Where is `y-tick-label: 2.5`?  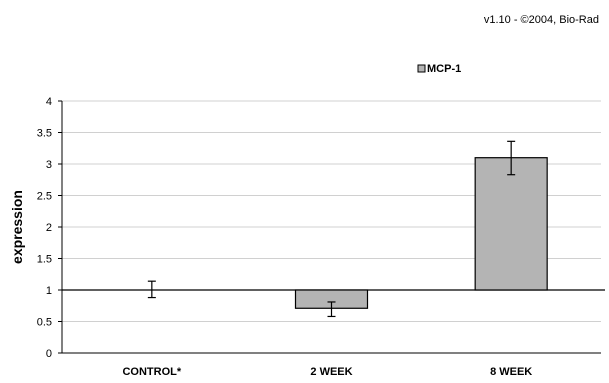
y-tick-label: 2.5 is located at coordinates (44, 197).